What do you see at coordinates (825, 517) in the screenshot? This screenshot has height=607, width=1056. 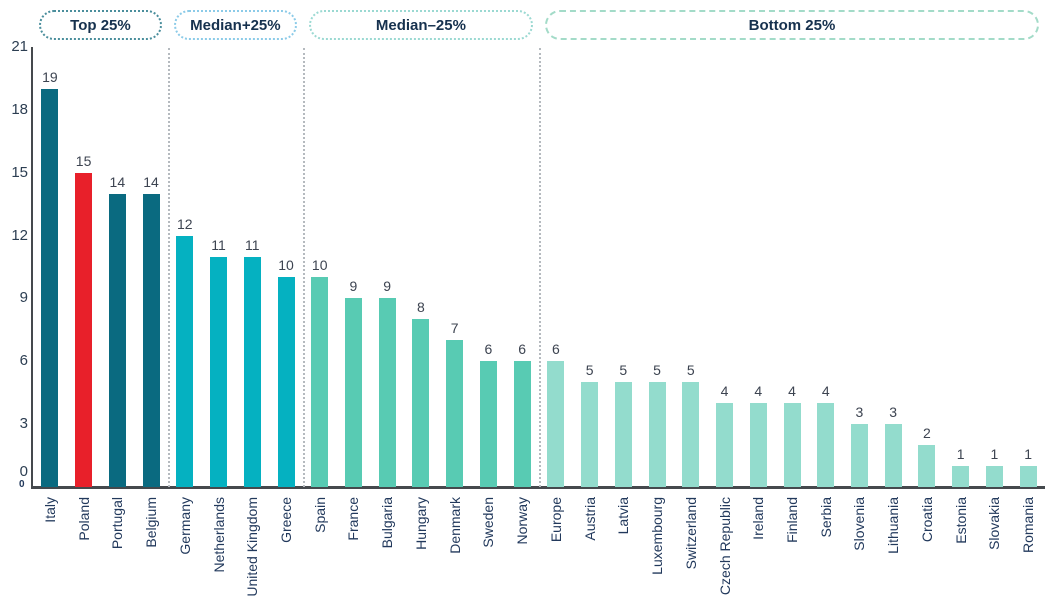 I see `category-label-text: Serbia` at bounding box center [825, 517].